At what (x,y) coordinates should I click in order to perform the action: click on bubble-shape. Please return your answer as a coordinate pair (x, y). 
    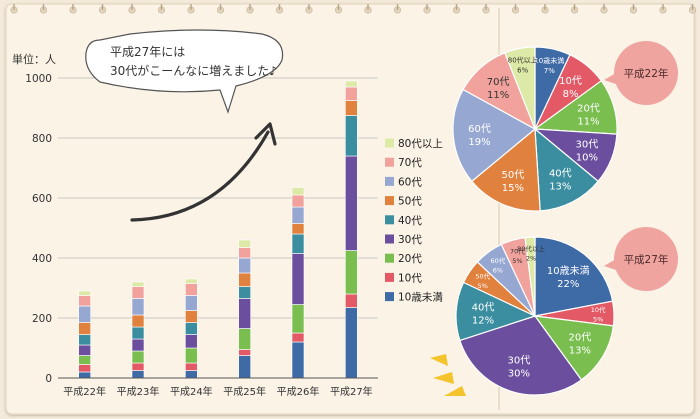
    Looking at the image, I should click on (184, 71).